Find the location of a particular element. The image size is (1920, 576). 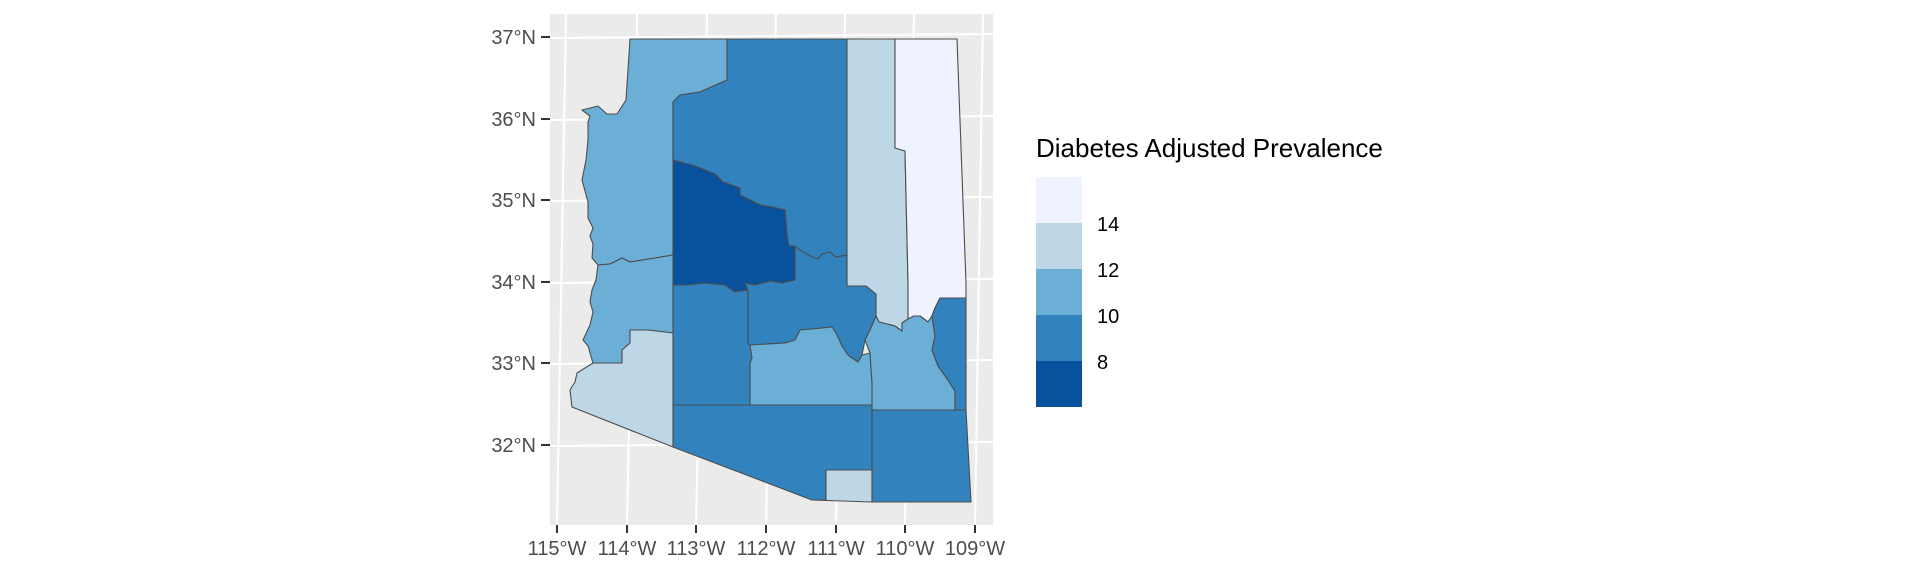

lat-tick-label: 34°N is located at coordinates (513, 283).